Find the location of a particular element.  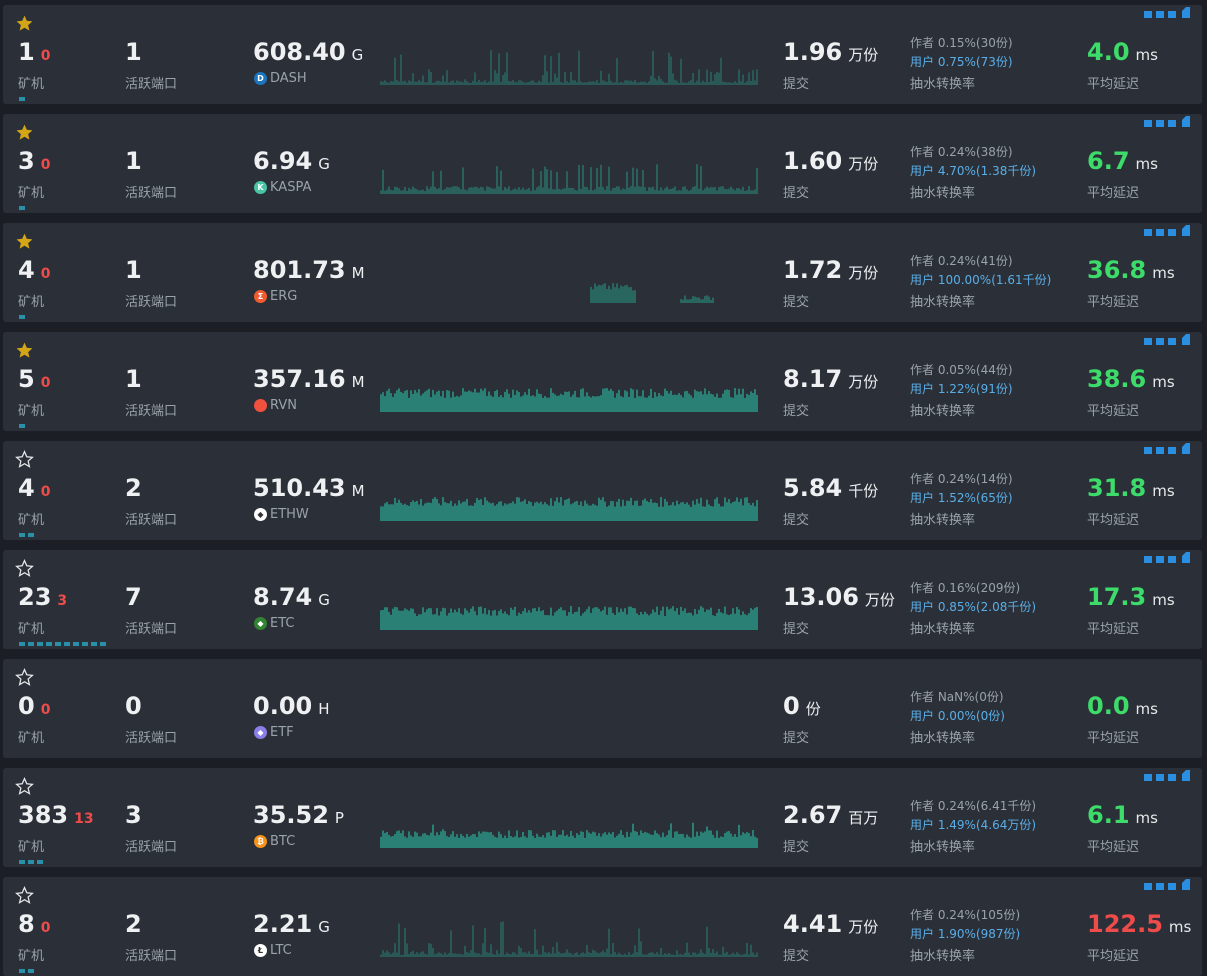

hashrate: 357.16 M is located at coordinates (309, 379).